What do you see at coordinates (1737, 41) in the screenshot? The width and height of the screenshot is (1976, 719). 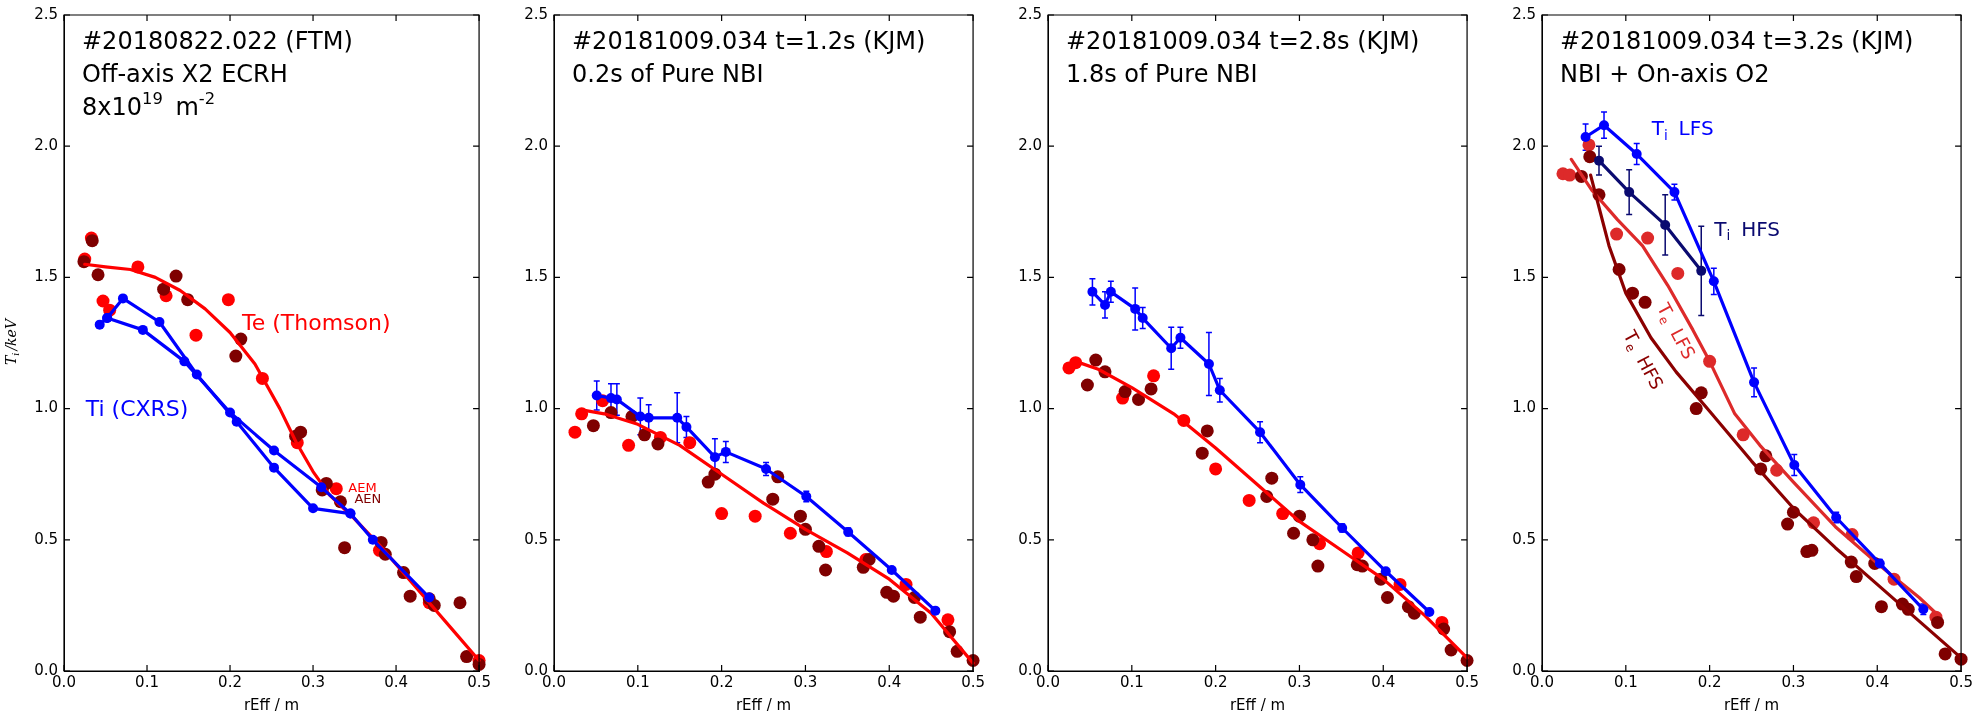 I see `annotation: #20181009.034 t=3.2s (KJM)` at bounding box center [1737, 41].